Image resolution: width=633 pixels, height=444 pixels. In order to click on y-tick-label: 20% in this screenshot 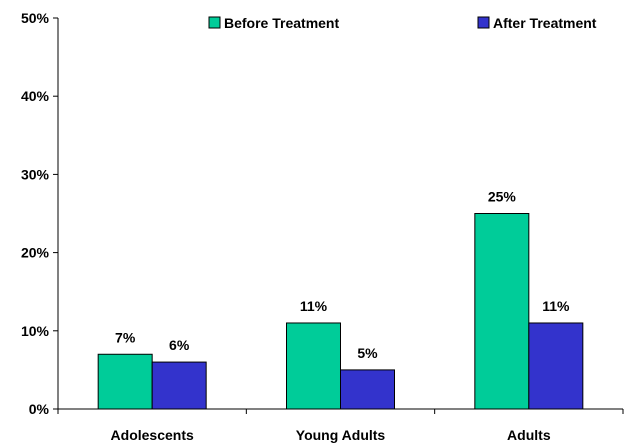, I will do `click(35, 253)`.